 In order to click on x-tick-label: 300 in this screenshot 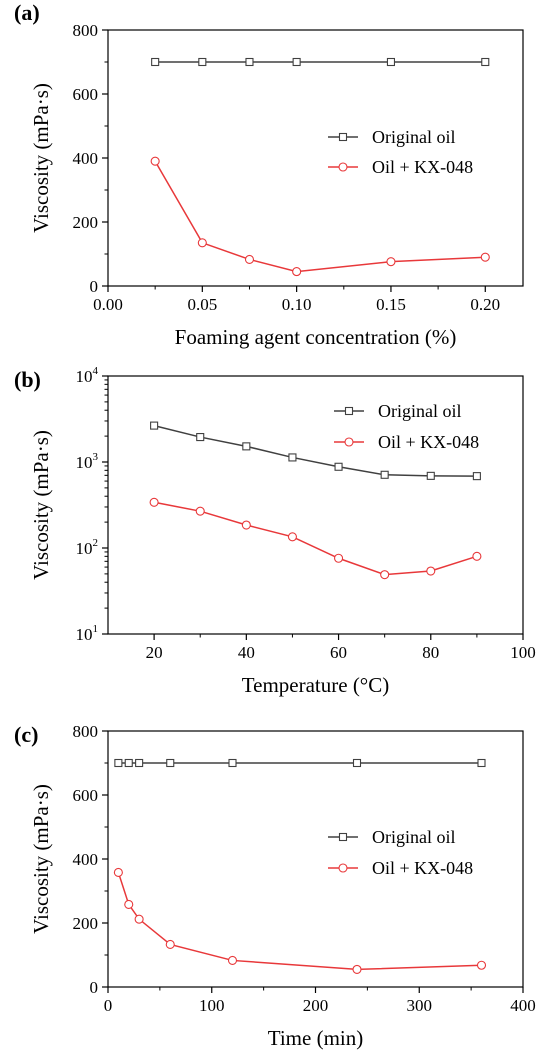, I will do `click(420, 1005)`.